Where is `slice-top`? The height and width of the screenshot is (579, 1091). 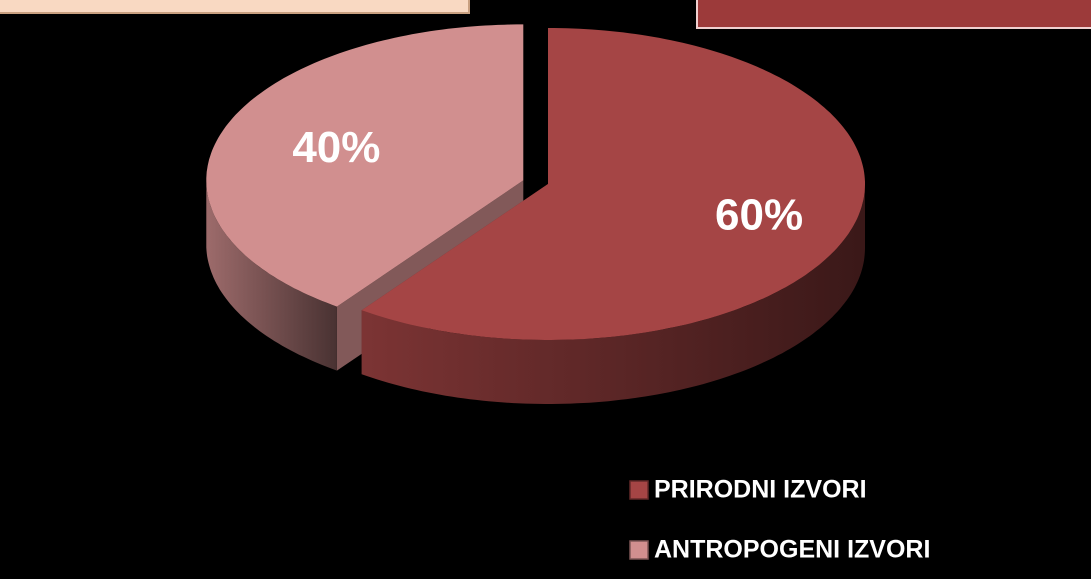
slice-top is located at coordinates (365, 165).